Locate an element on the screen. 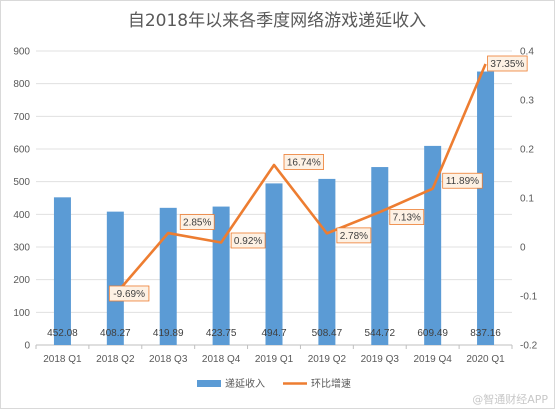 This screenshot has height=409, width=555. line-data-label: 2.85% is located at coordinates (197, 223).